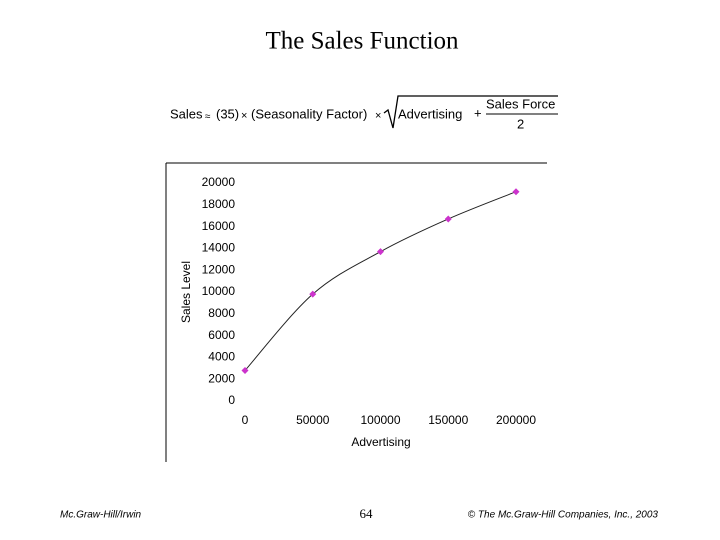  What do you see at coordinates (470, 112) in the screenshot?
I see `sqrt-sign` at bounding box center [470, 112].